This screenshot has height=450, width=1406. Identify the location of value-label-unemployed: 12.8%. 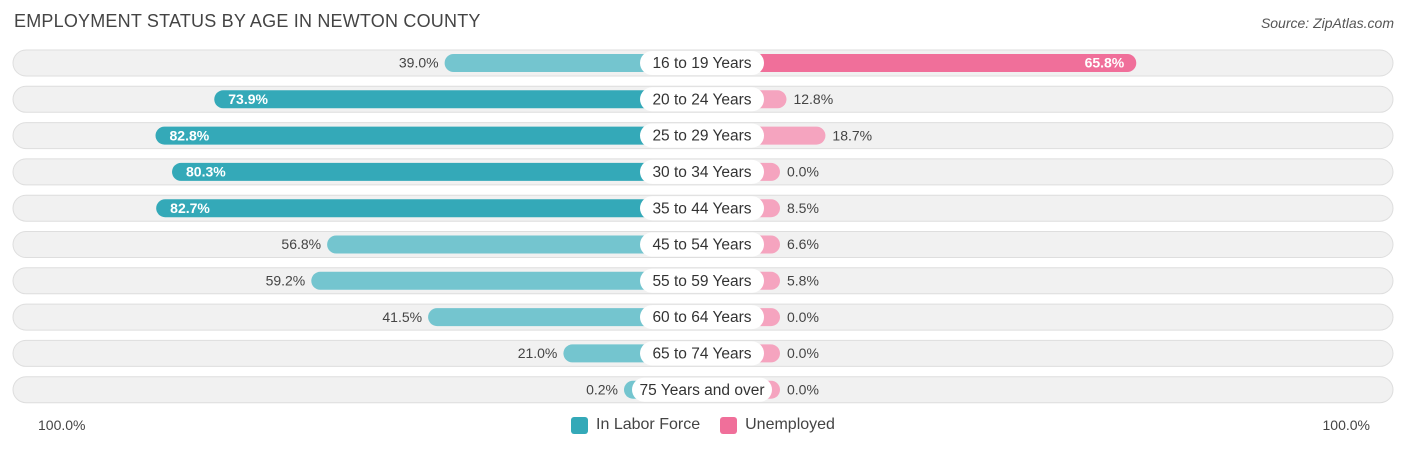
(813, 99).